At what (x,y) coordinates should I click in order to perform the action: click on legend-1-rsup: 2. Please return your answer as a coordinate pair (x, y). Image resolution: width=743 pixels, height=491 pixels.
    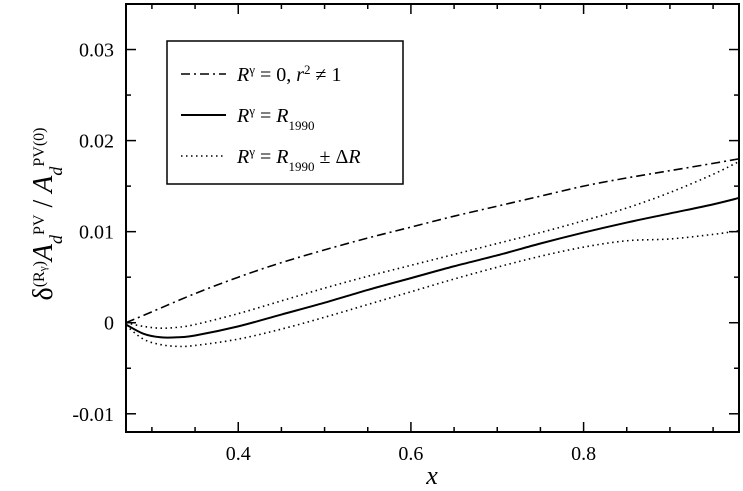
    Looking at the image, I should click on (307, 69).